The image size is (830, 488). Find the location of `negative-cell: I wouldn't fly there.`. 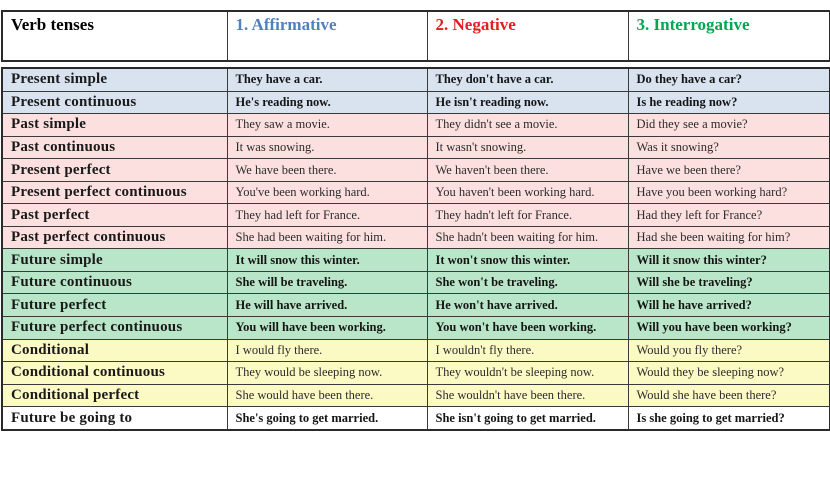

negative-cell: I wouldn't fly there. is located at coordinates (527, 350).